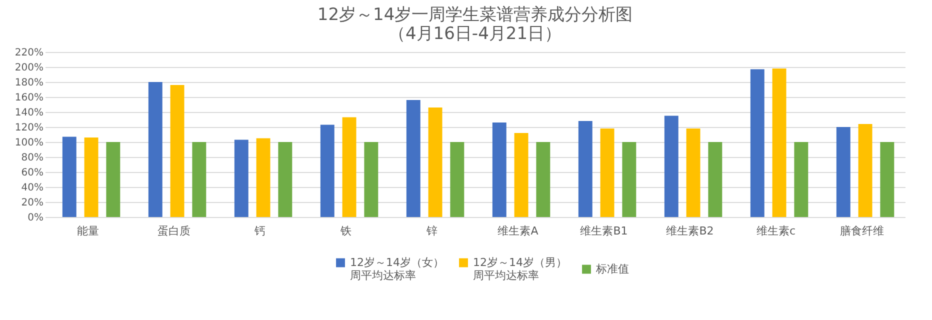 Image resolution: width=932 pixels, height=320 pixels. Describe the element at coordinates (604, 231) in the screenshot. I see `x-tick-label: 维生素B1` at that location.